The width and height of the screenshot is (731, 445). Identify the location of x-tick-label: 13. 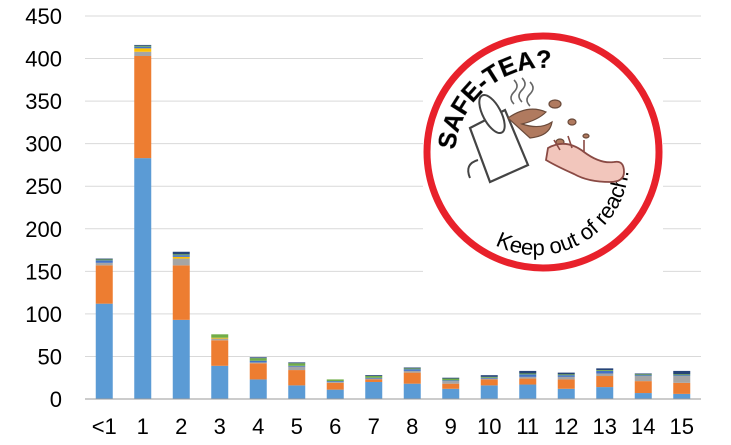
(605, 426).